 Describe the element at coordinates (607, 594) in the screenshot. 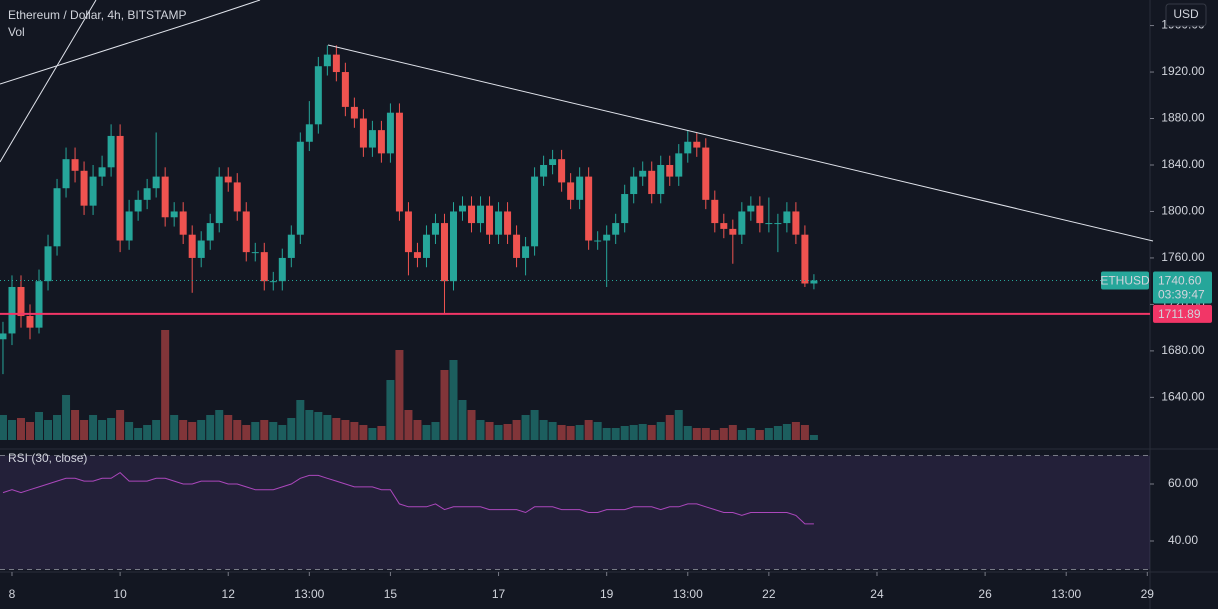

I see `x-tick-label: 19` at that location.